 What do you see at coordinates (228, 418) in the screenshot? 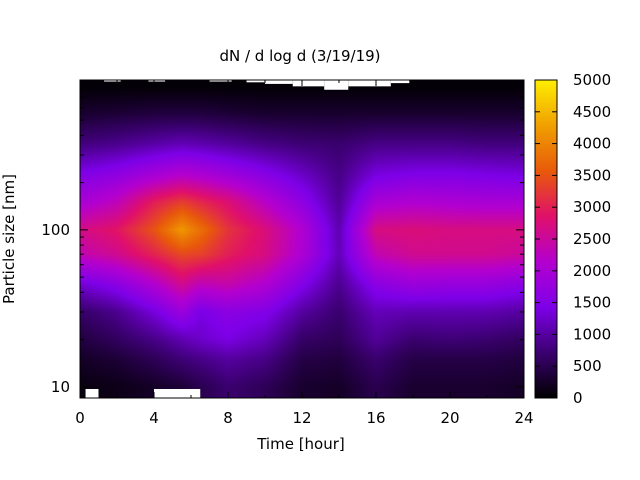
I see `x-tick-label: 8` at bounding box center [228, 418].